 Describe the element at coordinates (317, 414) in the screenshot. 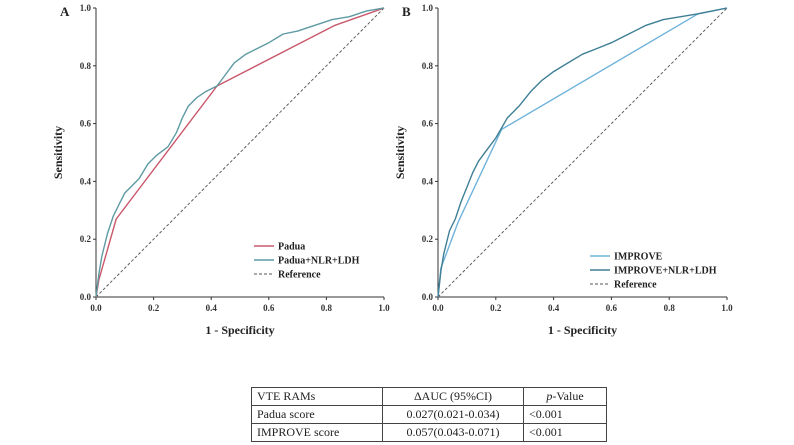

I see `row-name: Padua score` at that location.